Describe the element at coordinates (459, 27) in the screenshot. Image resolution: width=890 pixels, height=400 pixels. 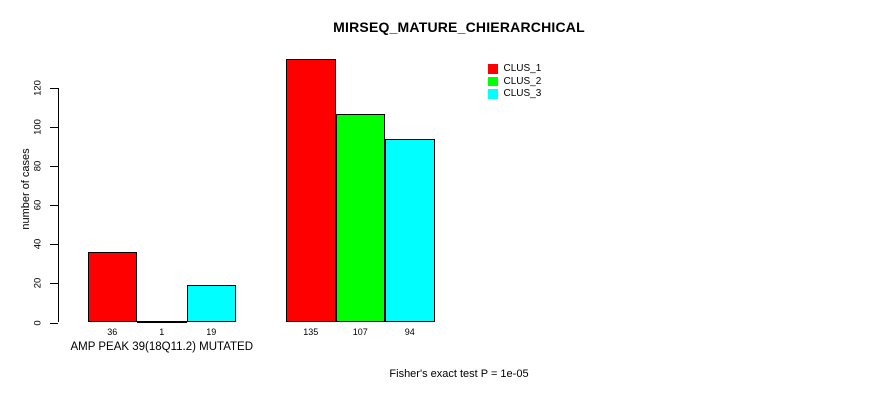
I see `chart-title: MIRSEQ_MATURE_CHIERARCHICAL` at that location.